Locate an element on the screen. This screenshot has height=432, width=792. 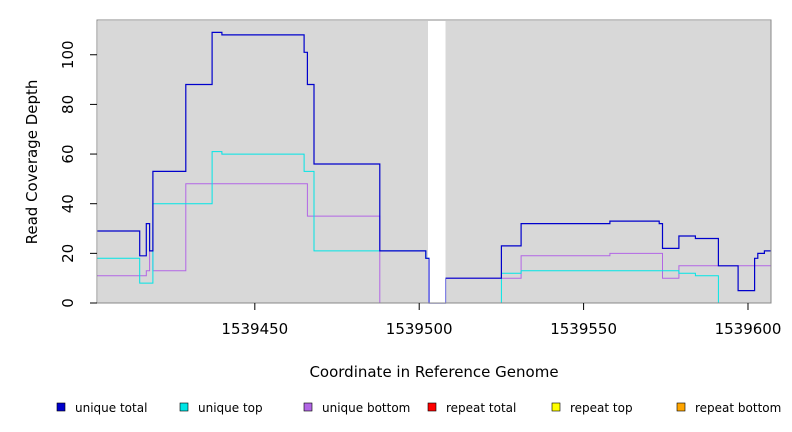
y-tick-label: 80 is located at coordinates (68, 104).